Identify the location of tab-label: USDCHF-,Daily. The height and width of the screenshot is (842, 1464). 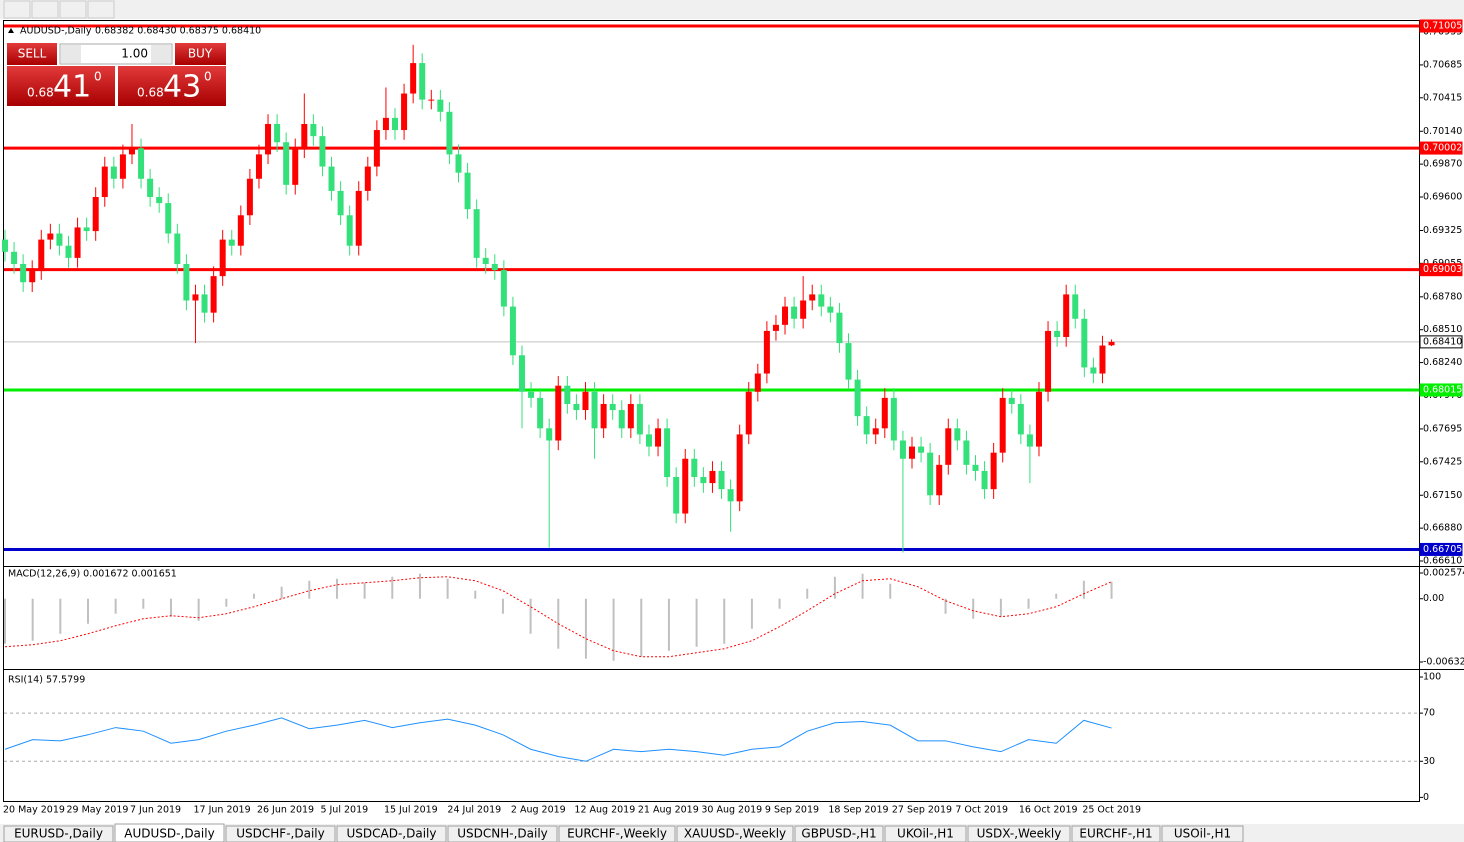
(280, 834).